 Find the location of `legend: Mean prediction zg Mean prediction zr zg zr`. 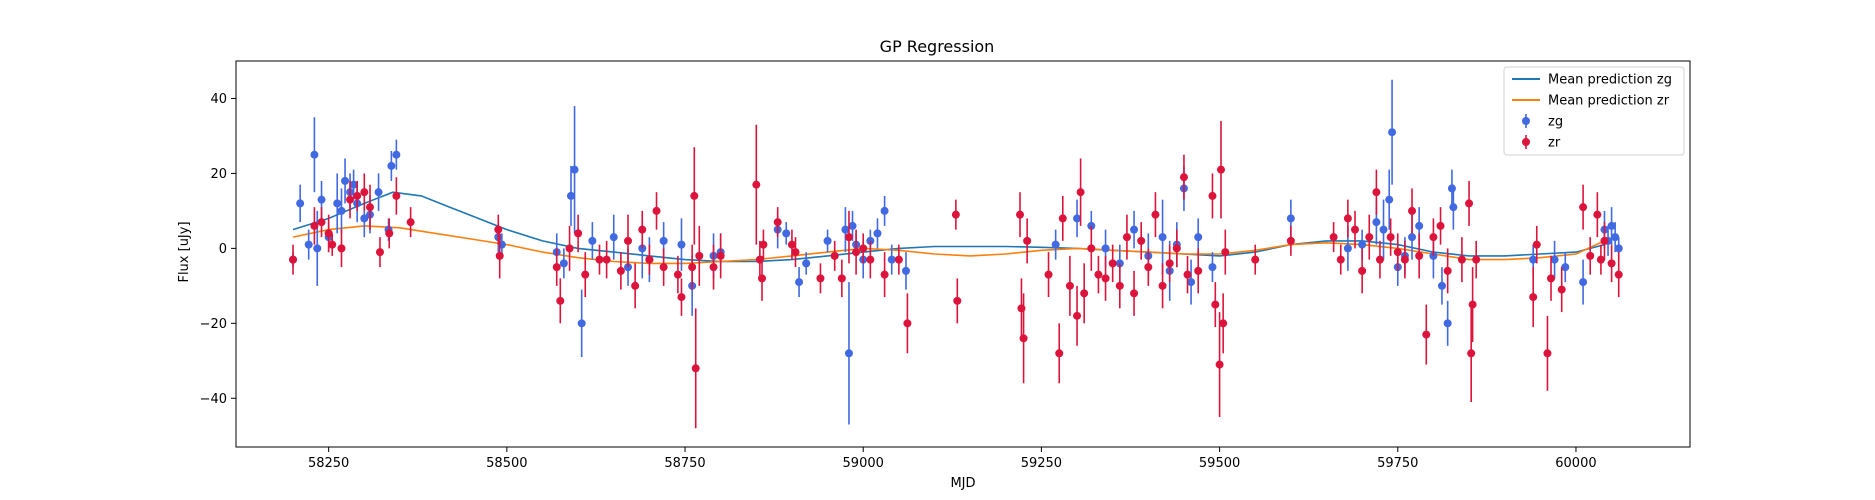

legend: Mean prediction zg Mean prediction zr zg zr is located at coordinates (1594, 111).